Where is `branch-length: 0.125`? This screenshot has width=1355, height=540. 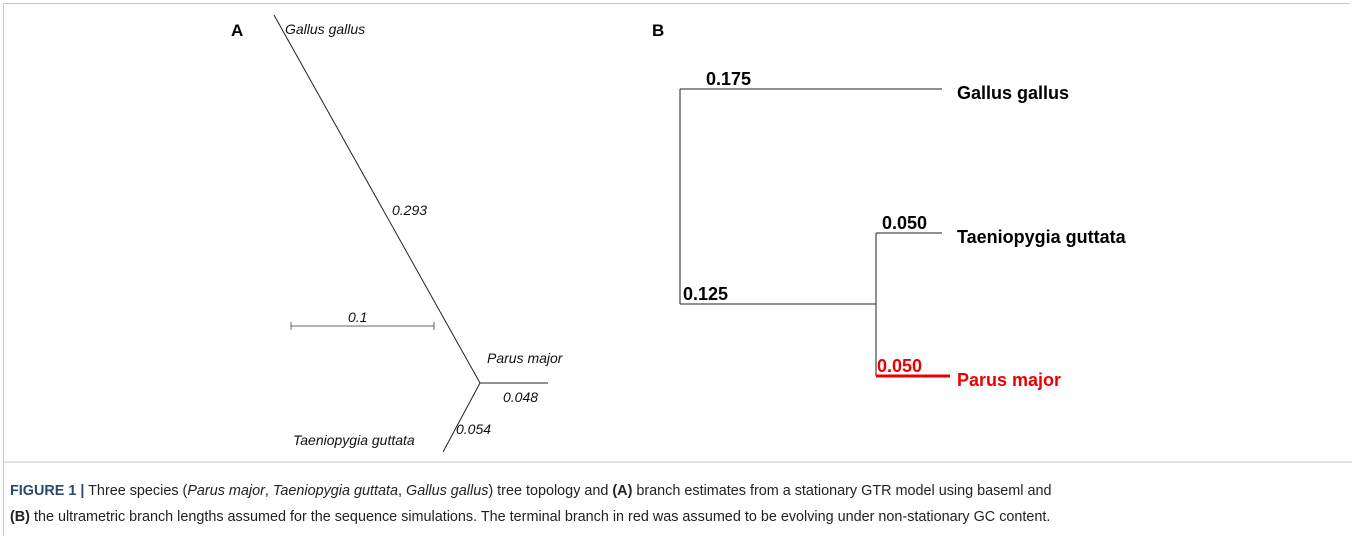
branch-length: 0.125 is located at coordinates (705, 294).